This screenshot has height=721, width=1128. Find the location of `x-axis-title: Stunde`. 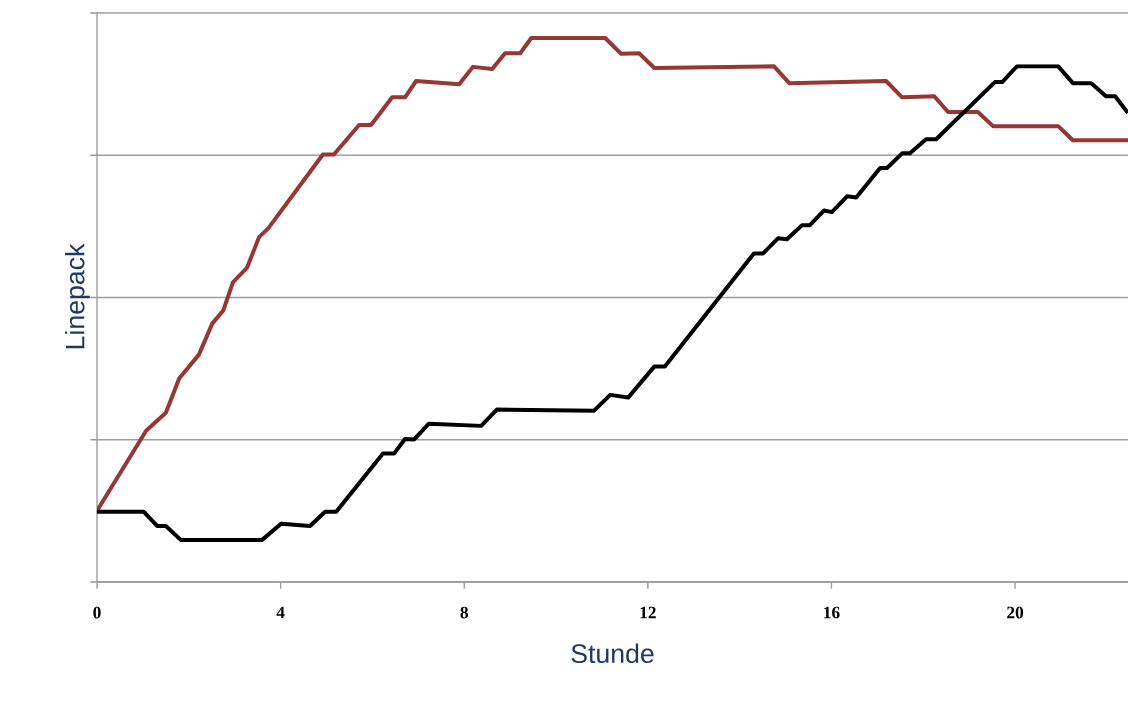

x-axis-title: Stunde is located at coordinates (612, 653).